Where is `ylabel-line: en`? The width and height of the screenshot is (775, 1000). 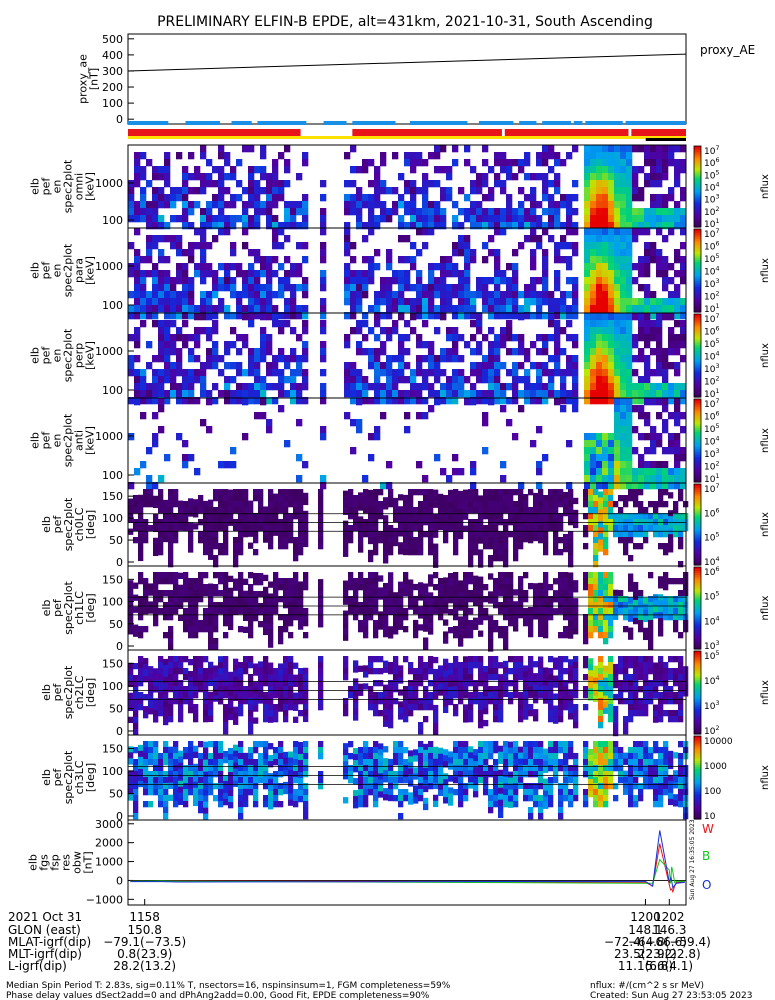 ylabel-line: en is located at coordinates (57, 271).